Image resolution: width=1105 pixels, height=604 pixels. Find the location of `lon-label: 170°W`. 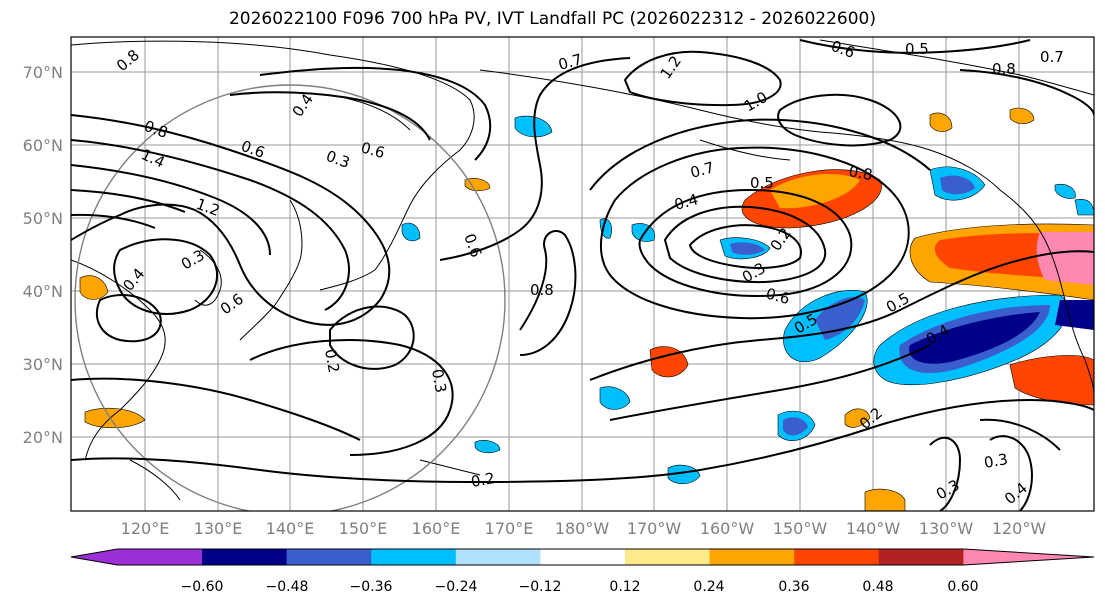

lon-label: 170°W is located at coordinates (654, 528).